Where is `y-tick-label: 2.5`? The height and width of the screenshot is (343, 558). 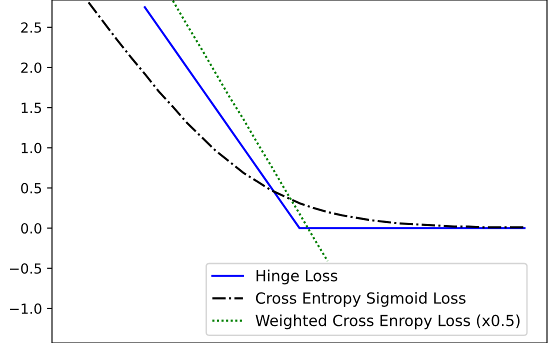 y-tick-label: 2.5 is located at coordinates (31, 27).